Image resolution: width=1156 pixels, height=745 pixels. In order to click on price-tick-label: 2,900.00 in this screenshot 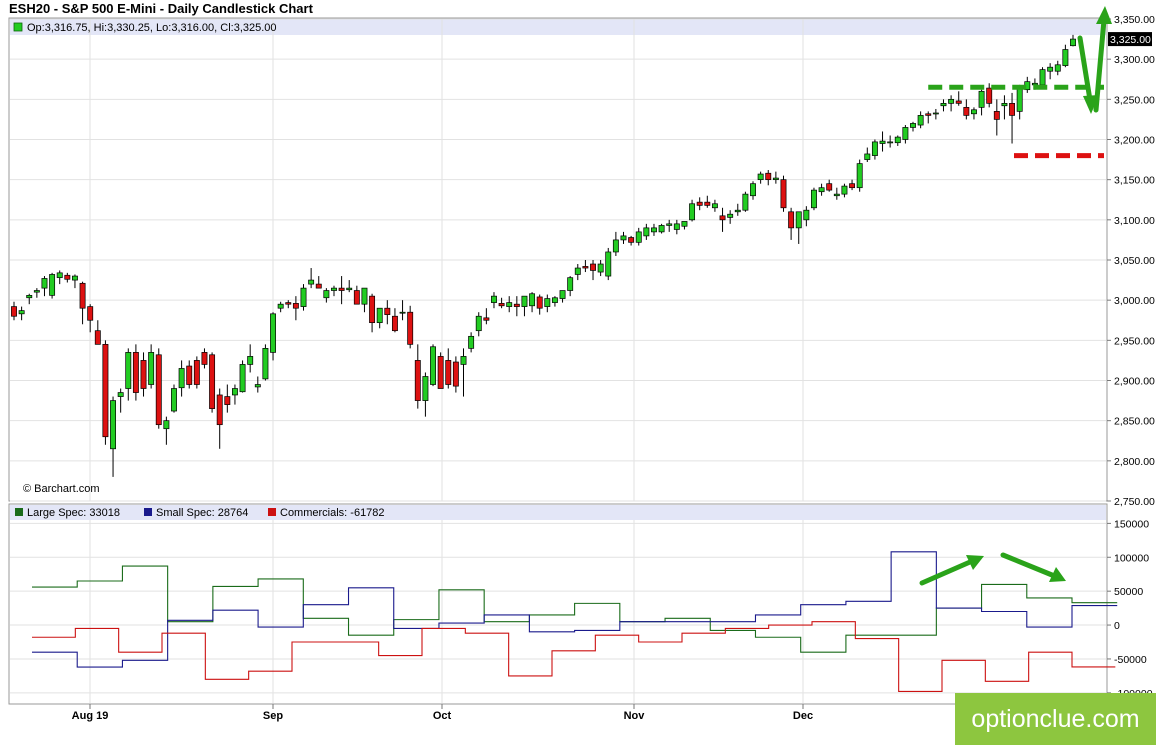, I will do `click(1134, 382)`.